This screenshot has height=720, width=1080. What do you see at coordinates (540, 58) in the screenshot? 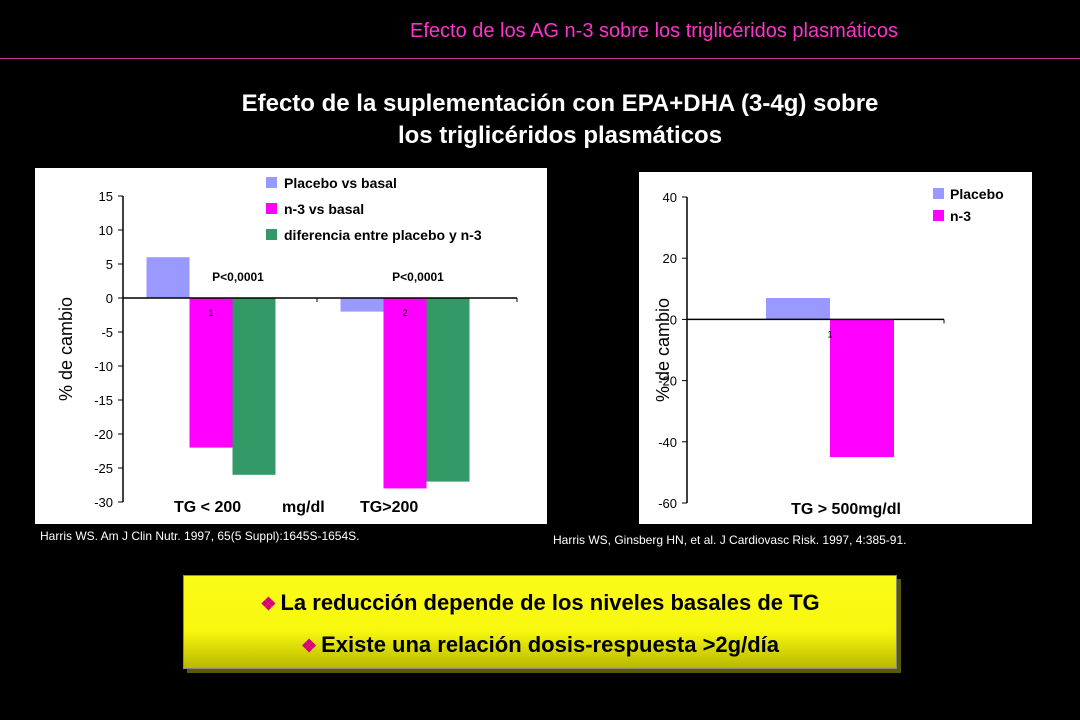
I see `header-divider` at bounding box center [540, 58].